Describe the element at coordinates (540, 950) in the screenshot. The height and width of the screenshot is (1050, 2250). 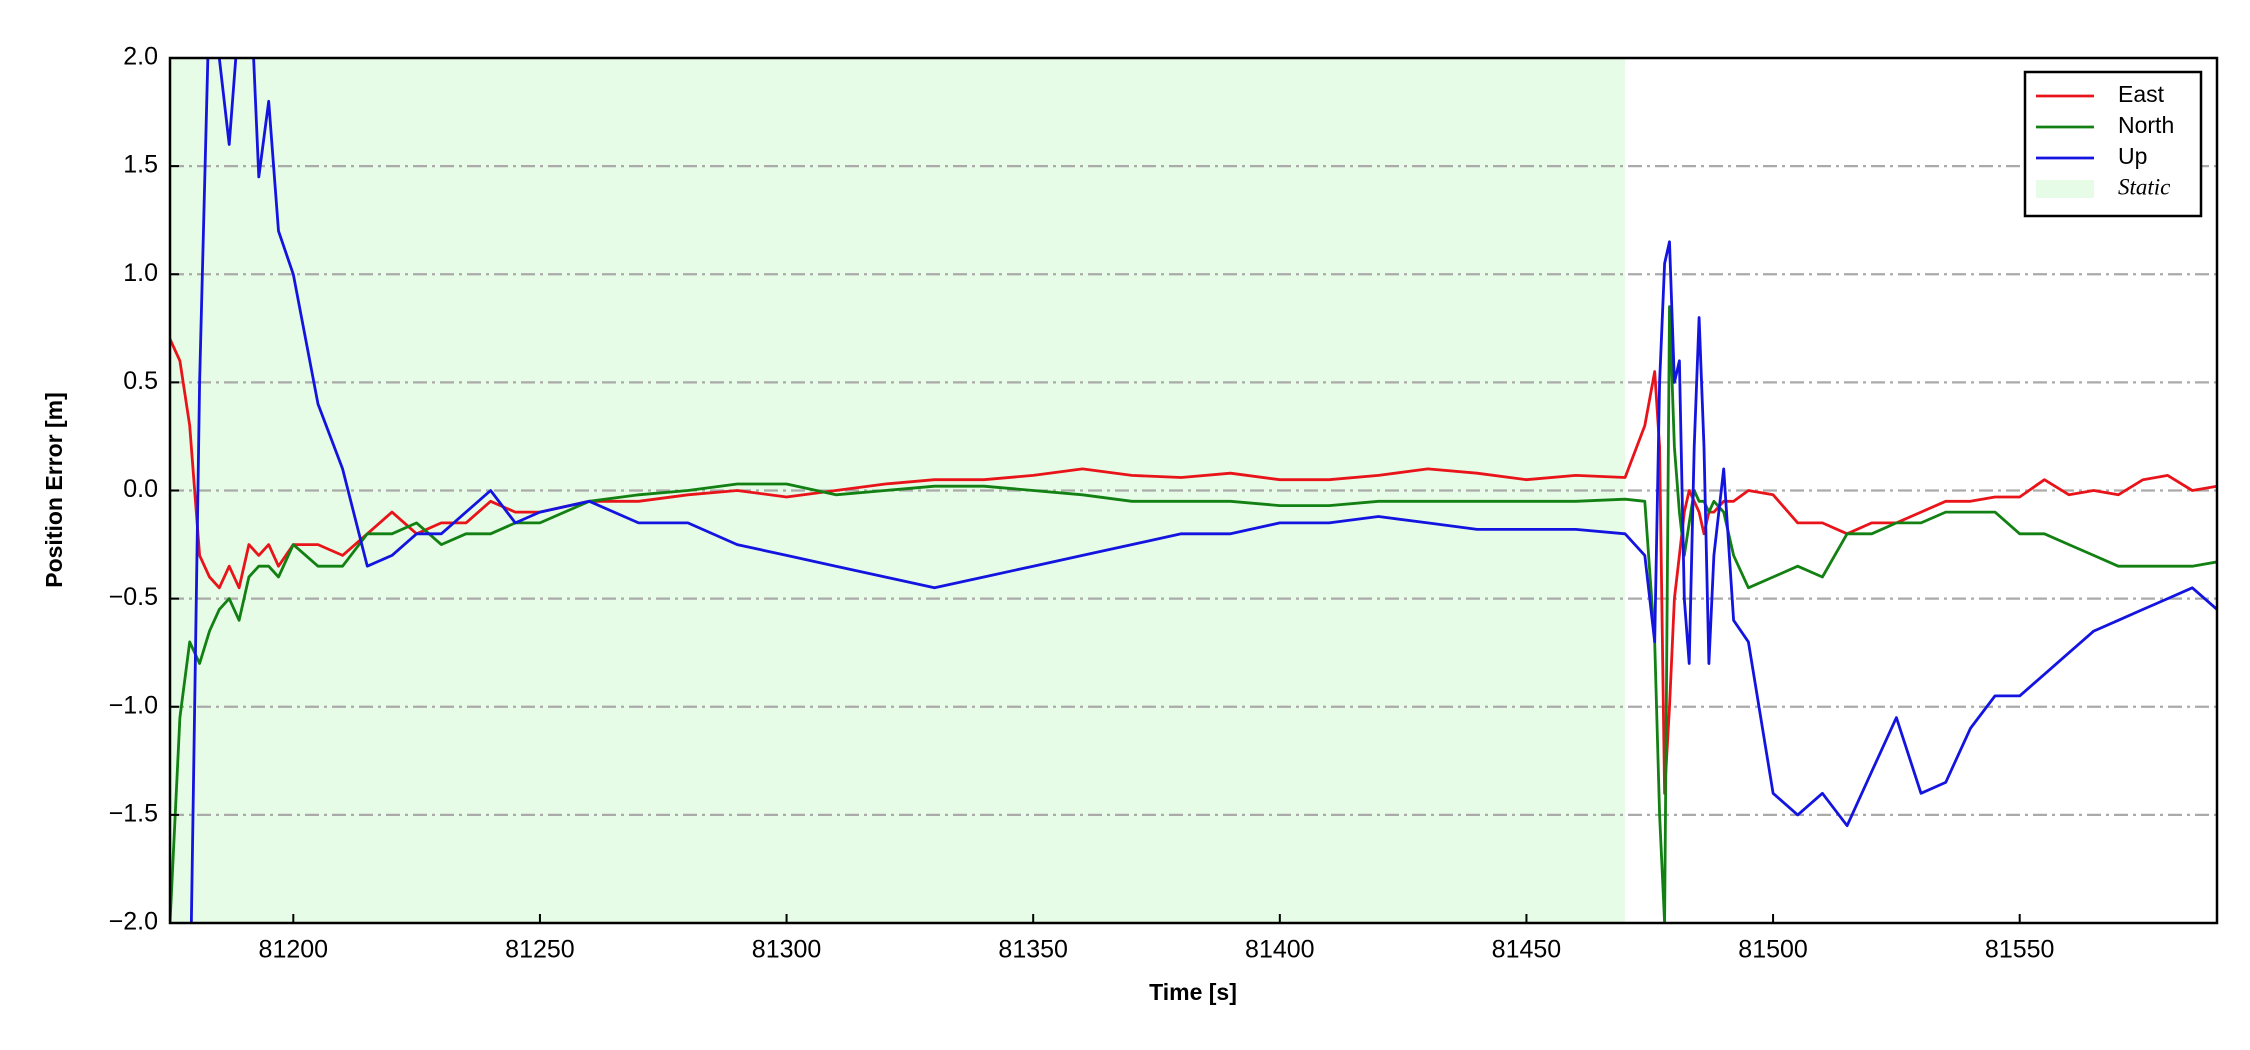
I see `x-tick-label: 81250` at that location.